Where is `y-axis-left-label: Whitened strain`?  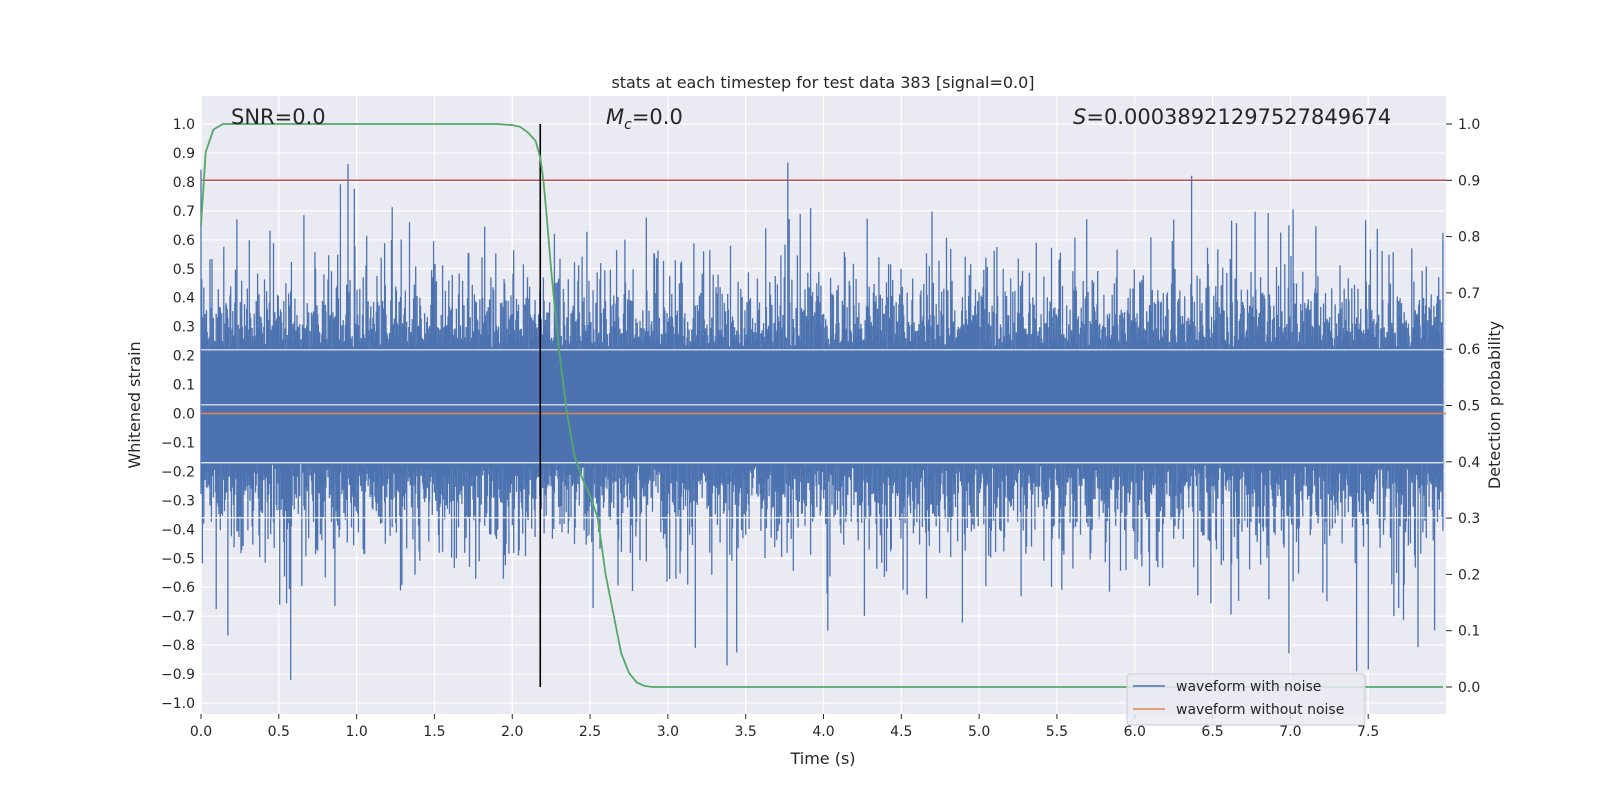
y-axis-left-label: Whitened strain is located at coordinates (134, 404).